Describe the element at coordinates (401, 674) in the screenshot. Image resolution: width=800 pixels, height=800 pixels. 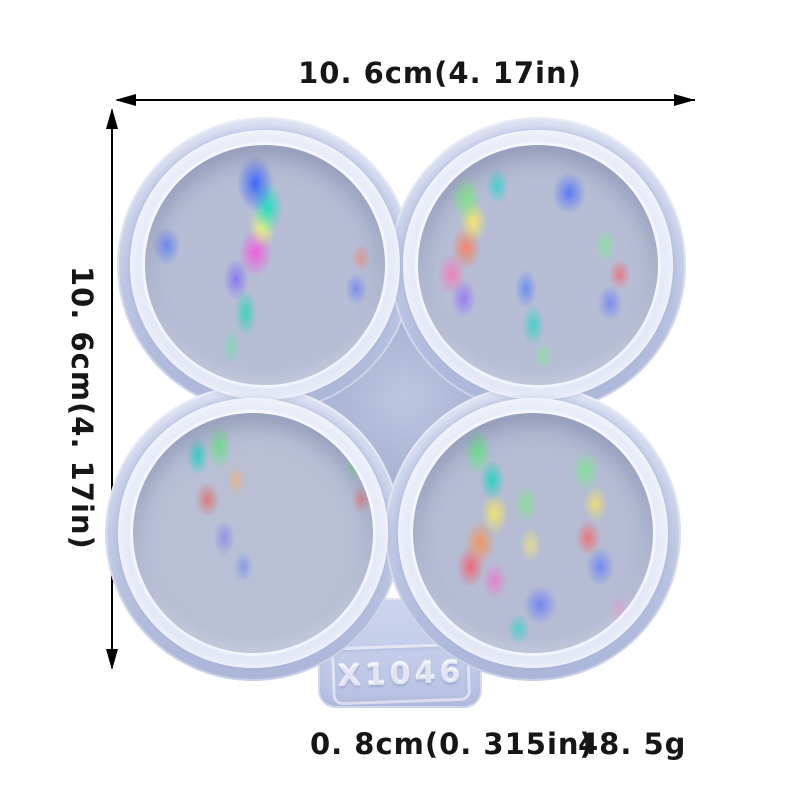
I see `mold-code-emboss: X1046` at that location.